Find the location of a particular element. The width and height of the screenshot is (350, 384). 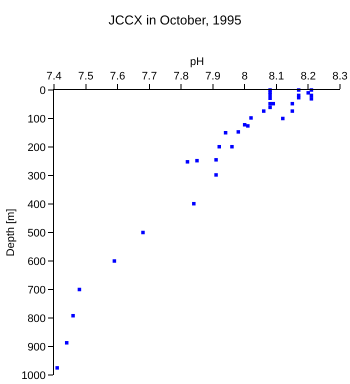

x-axis-title: pH is located at coordinates (197, 62).